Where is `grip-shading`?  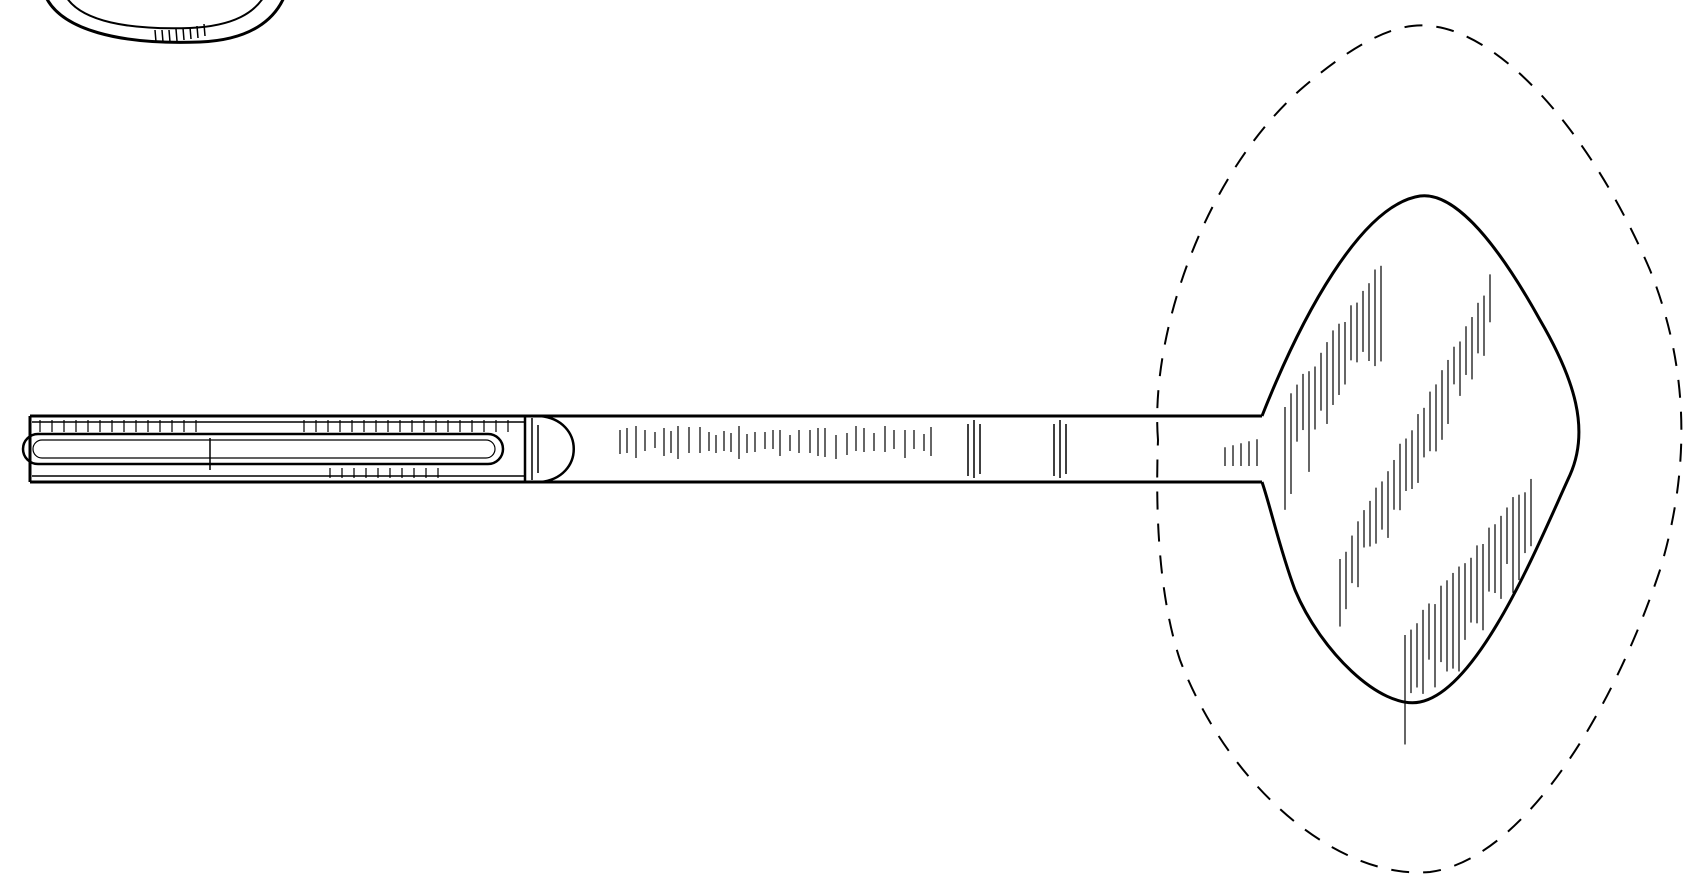 grip-shading is located at coordinates (274, 449).